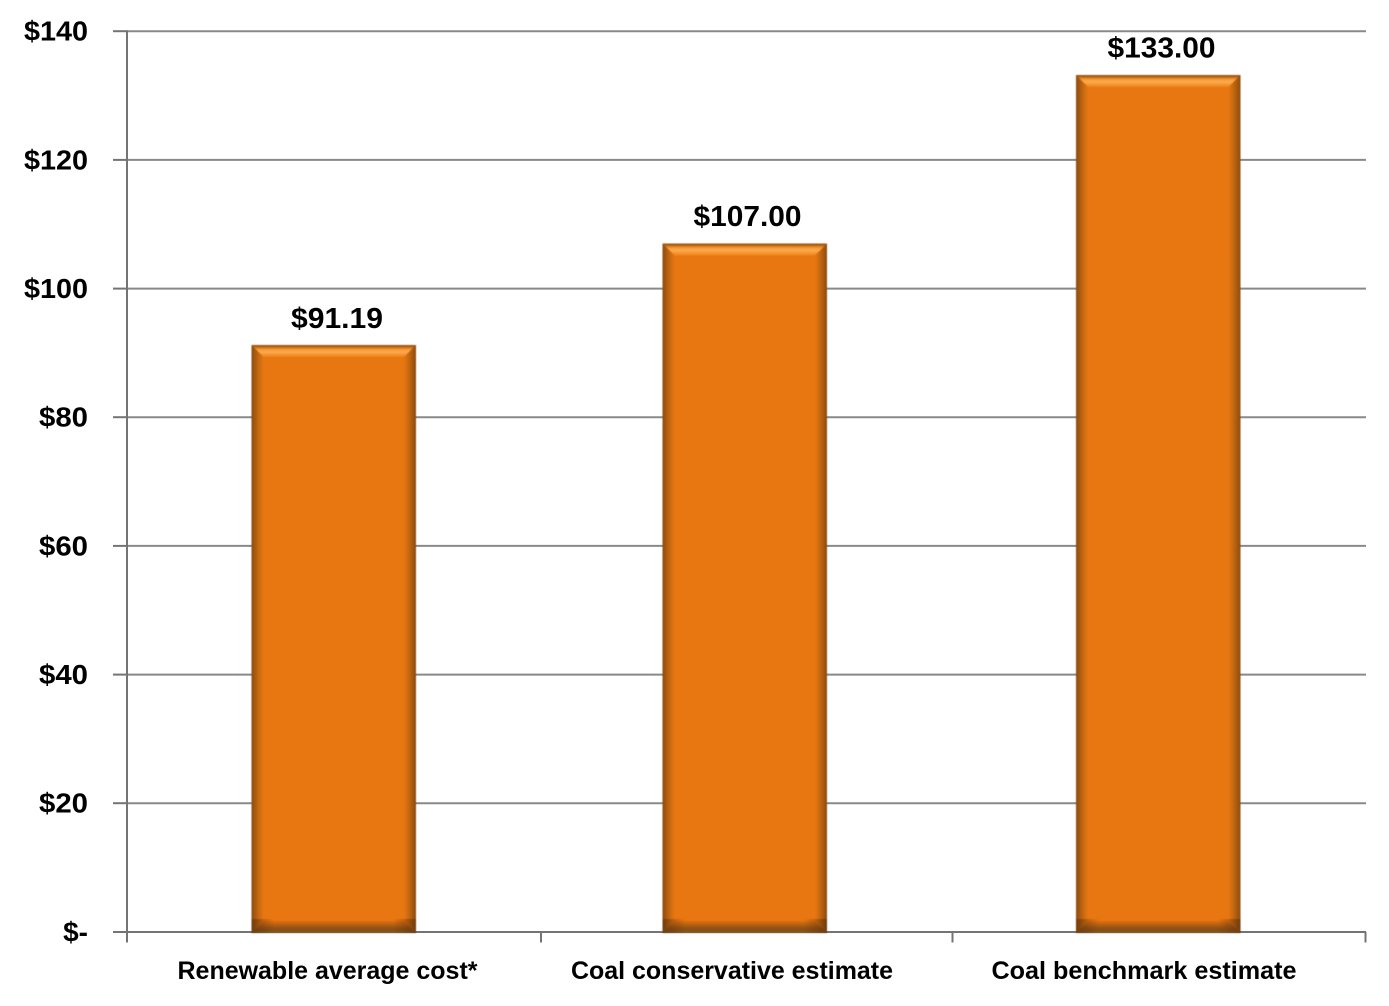 Image resolution: width=1389 pixels, height=1006 pixels. What do you see at coordinates (328, 971) in the screenshot?
I see `svg-text: Renewable average cost*` at bounding box center [328, 971].